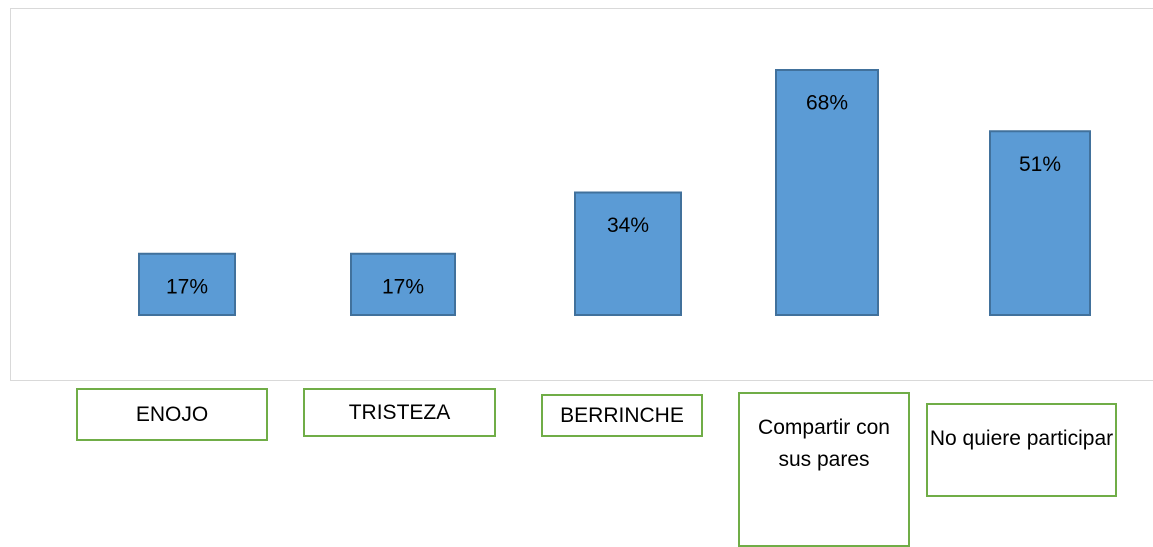  I want to click on category-label: BERRINCHE, so click(622, 415).